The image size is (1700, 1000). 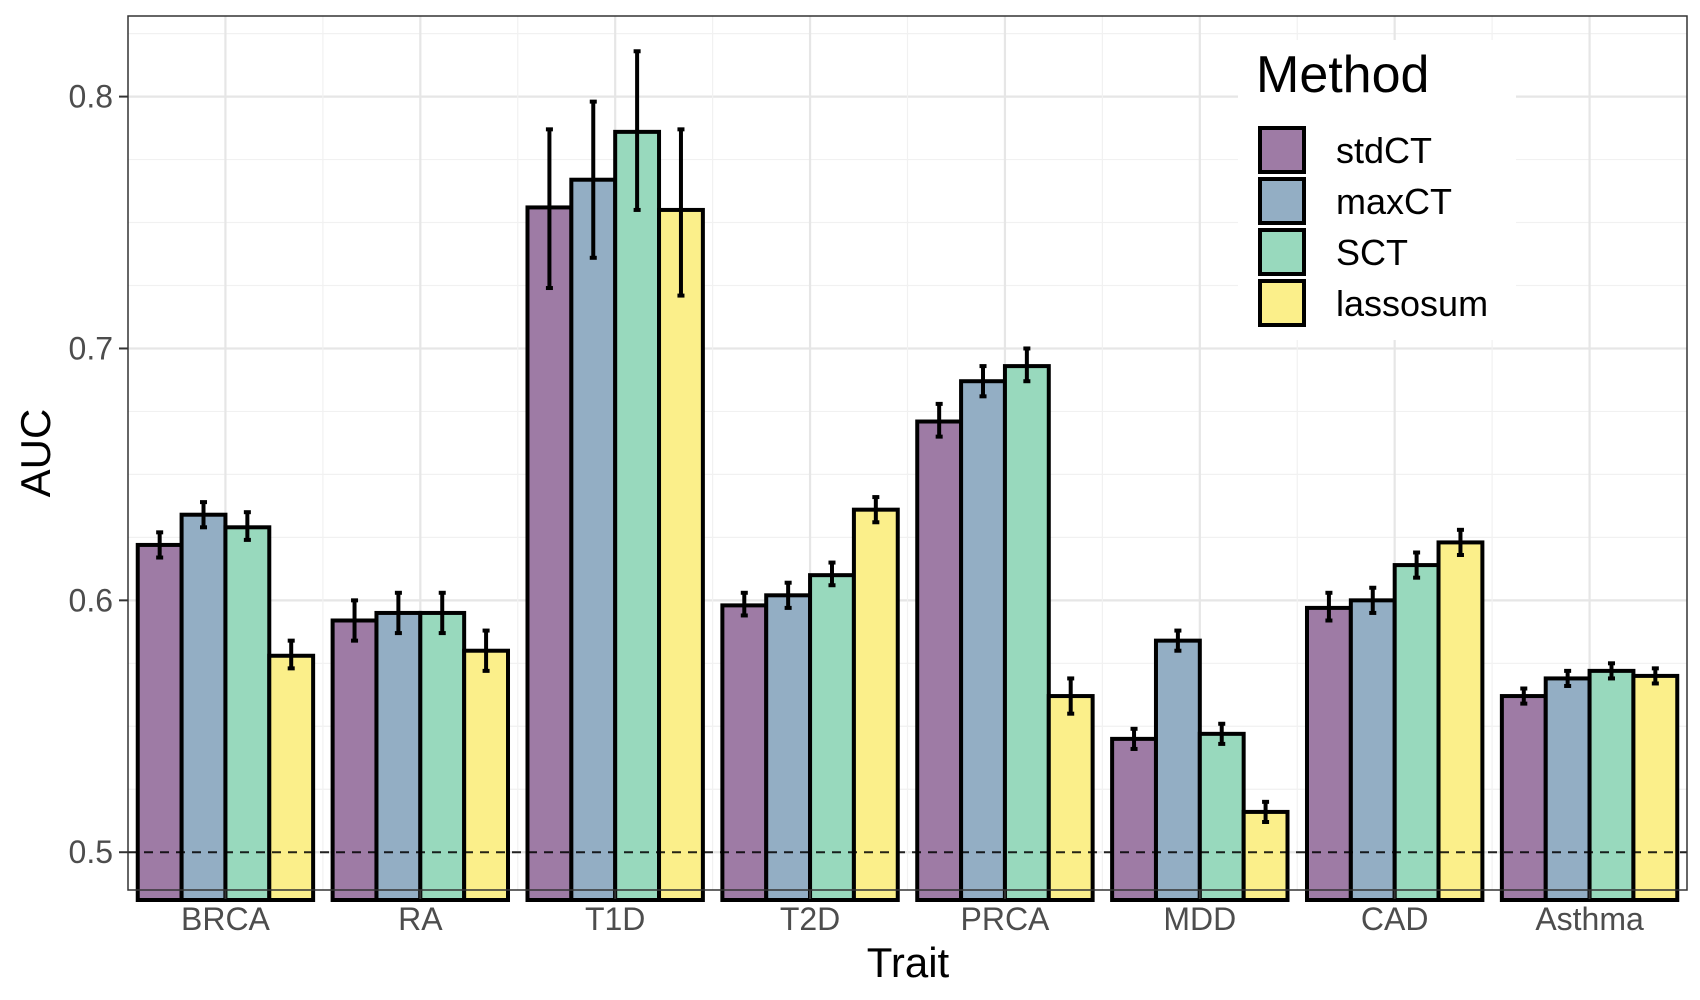 I want to click on error-bar-maxct-prca, so click(x=983, y=381).